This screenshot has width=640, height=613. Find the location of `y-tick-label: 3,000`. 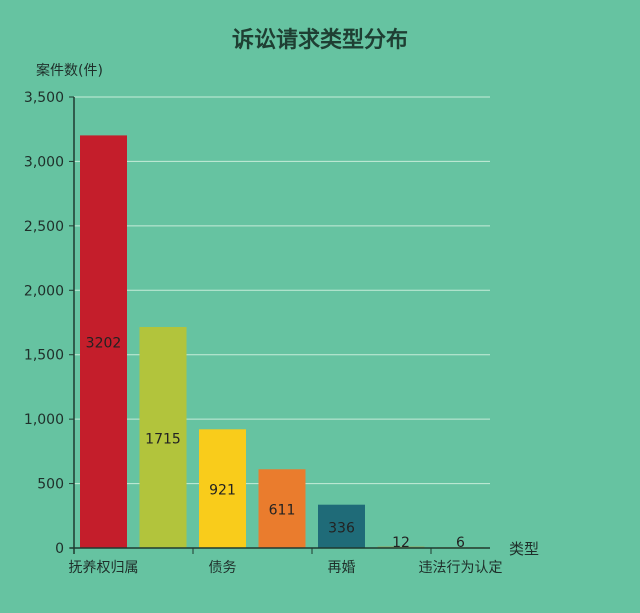

y-tick-label: 3,000 is located at coordinates (44, 162).